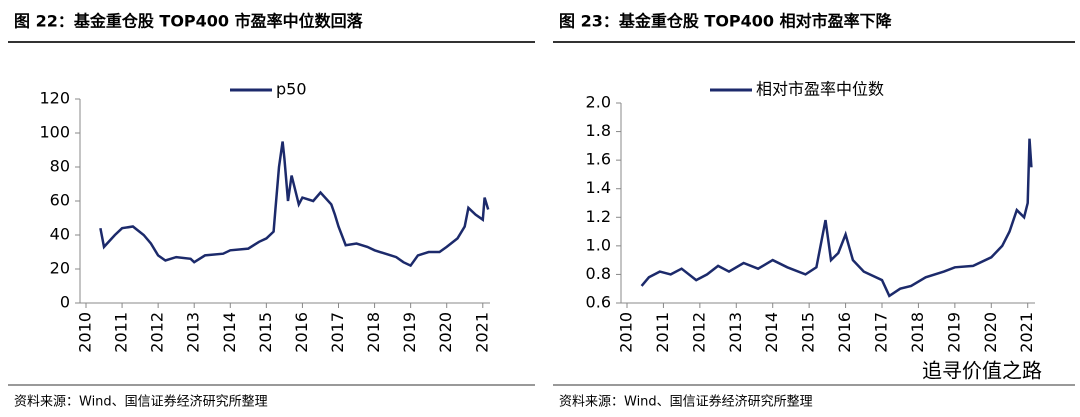  I want to click on legend-label: 相对市盈率中位数, so click(820, 89).